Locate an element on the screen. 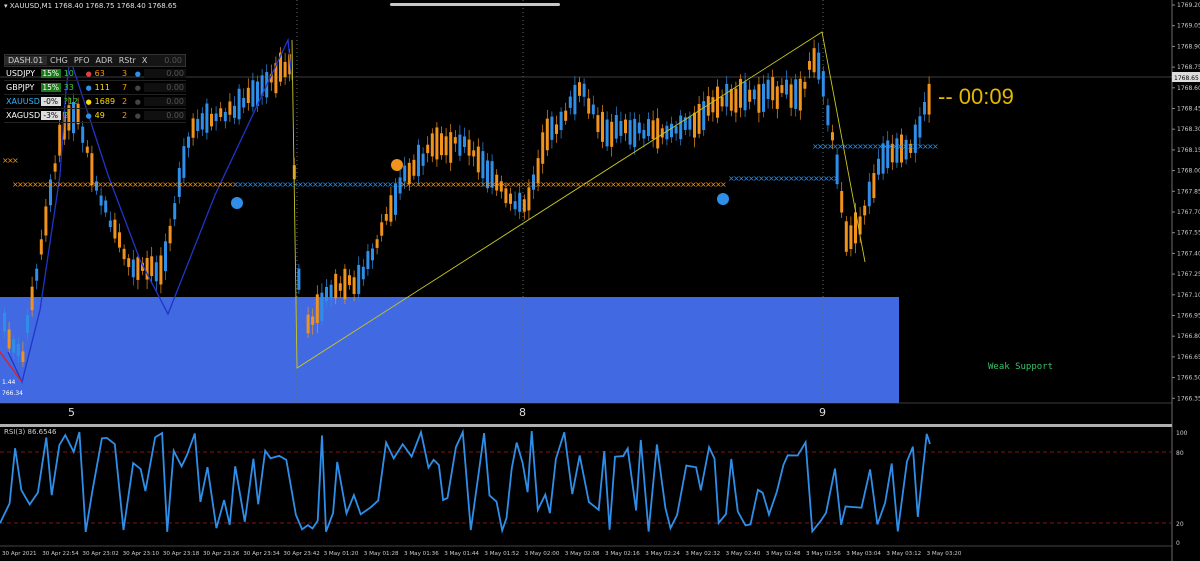 Image resolution: width=1200 pixels, height=561 pixels. current-price-text: 1768.65 is located at coordinates (1186, 78).